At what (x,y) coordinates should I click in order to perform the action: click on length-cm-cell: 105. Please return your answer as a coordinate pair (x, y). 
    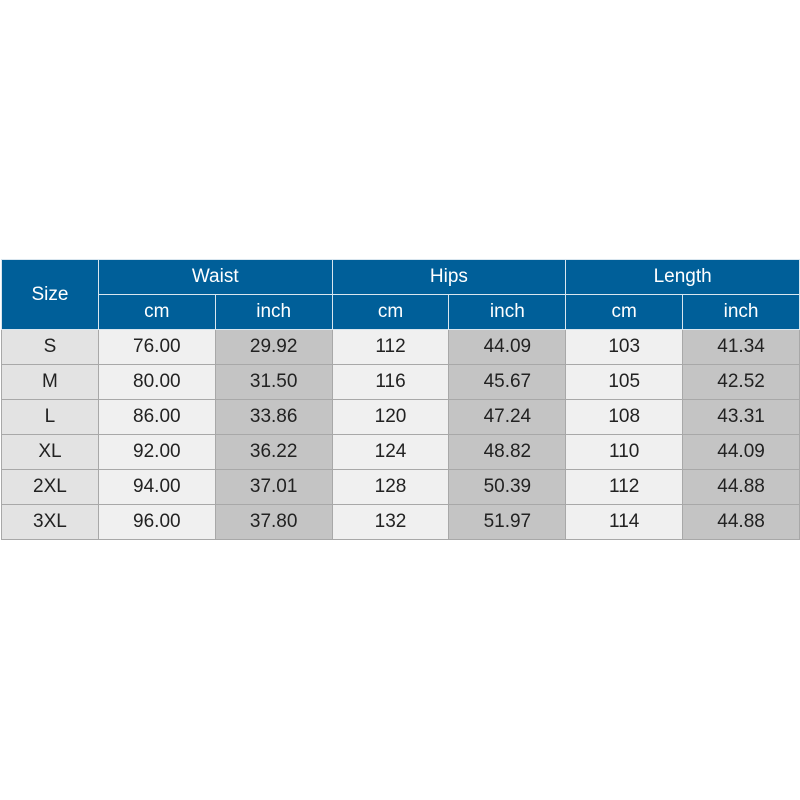
    Looking at the image, I should click on (624, 382).